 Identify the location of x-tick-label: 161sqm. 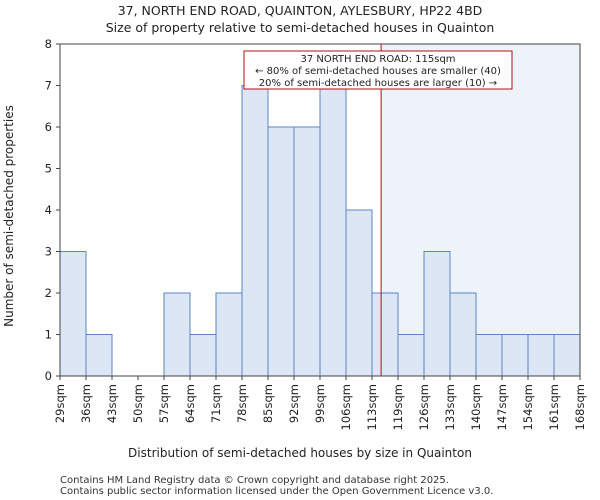
(554, 407).